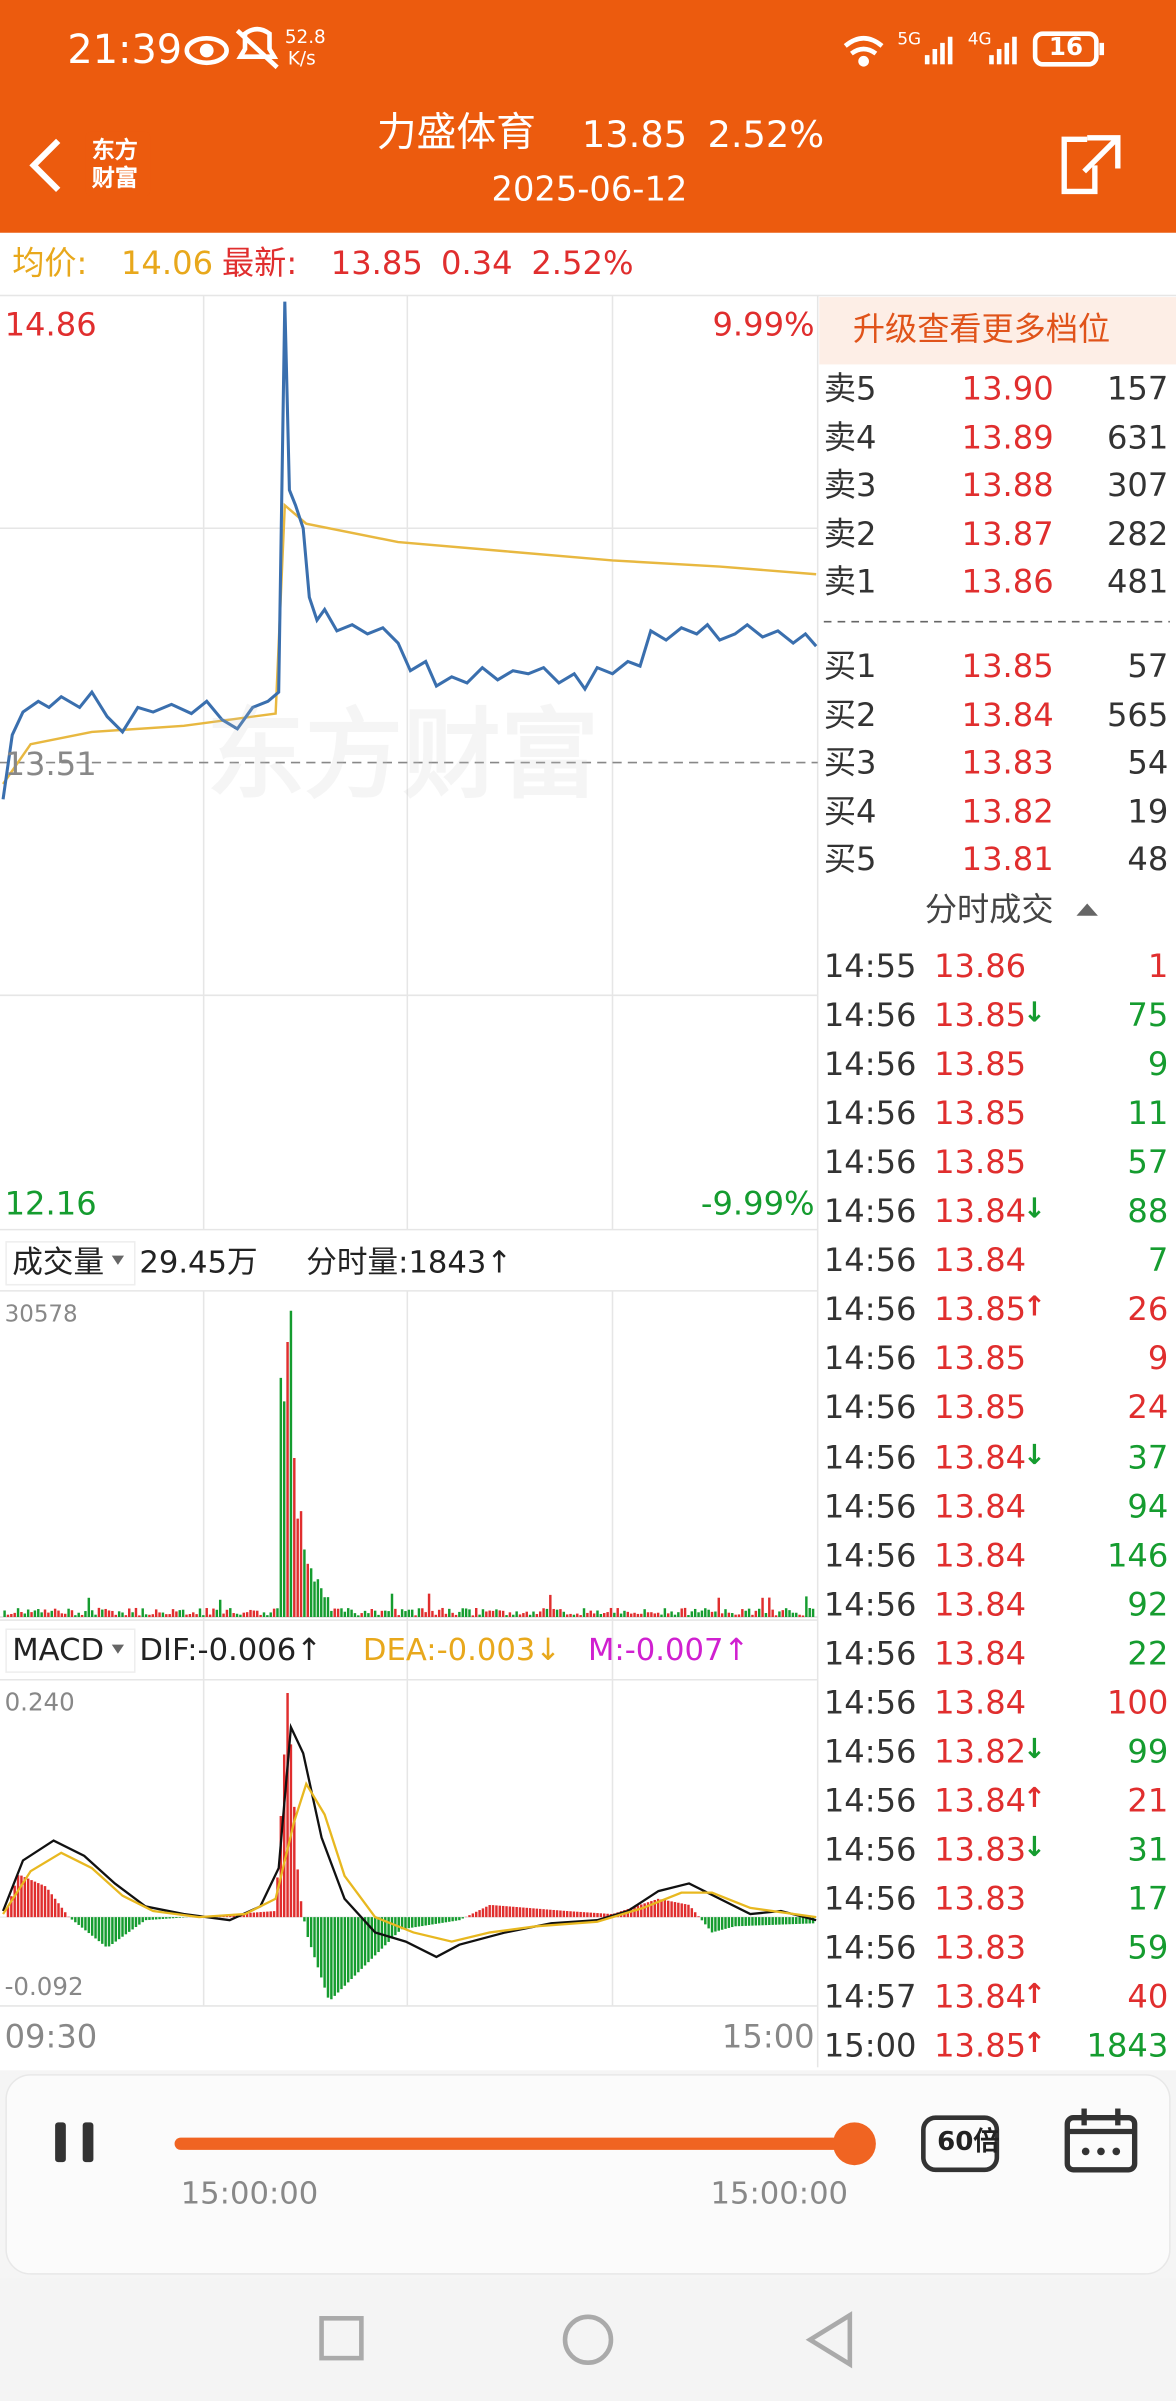 This screenshot has width=1176, height=2401. Describe the element at coordinates (1147, 1507) in the screenshot. I see `trade-volume: 94` at that location.